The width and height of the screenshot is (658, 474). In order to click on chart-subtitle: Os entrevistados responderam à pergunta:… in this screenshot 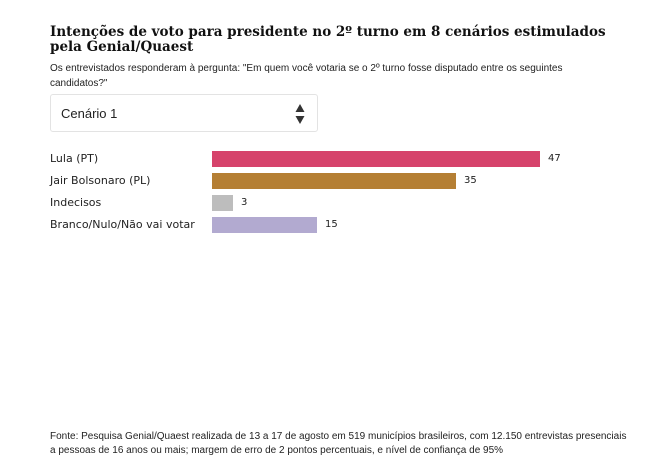, I will do `click(306, 76)`.